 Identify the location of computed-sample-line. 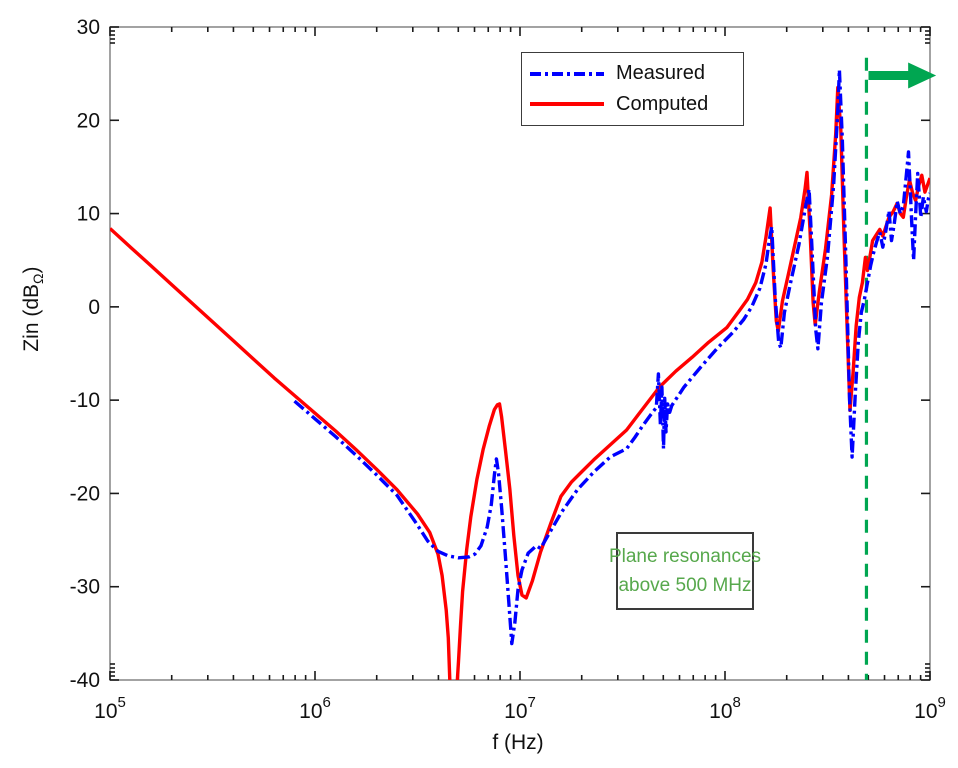
(567, 104).